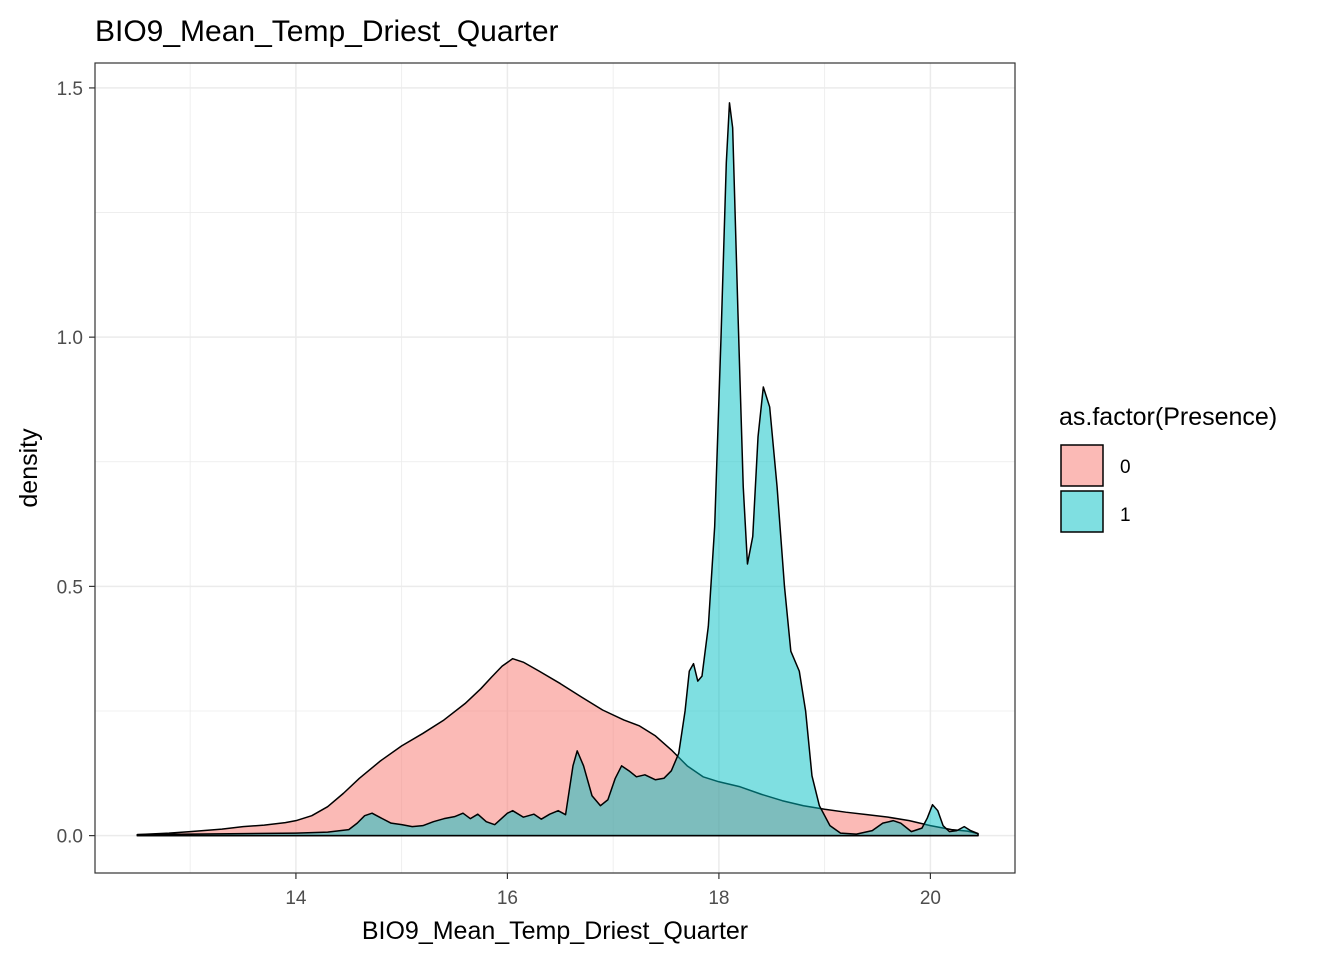 This screenshot has height=960, width=1344. Describe the element at coordinates (29, 468) in the screenshot. I see `y-axis-title: density` at that location.